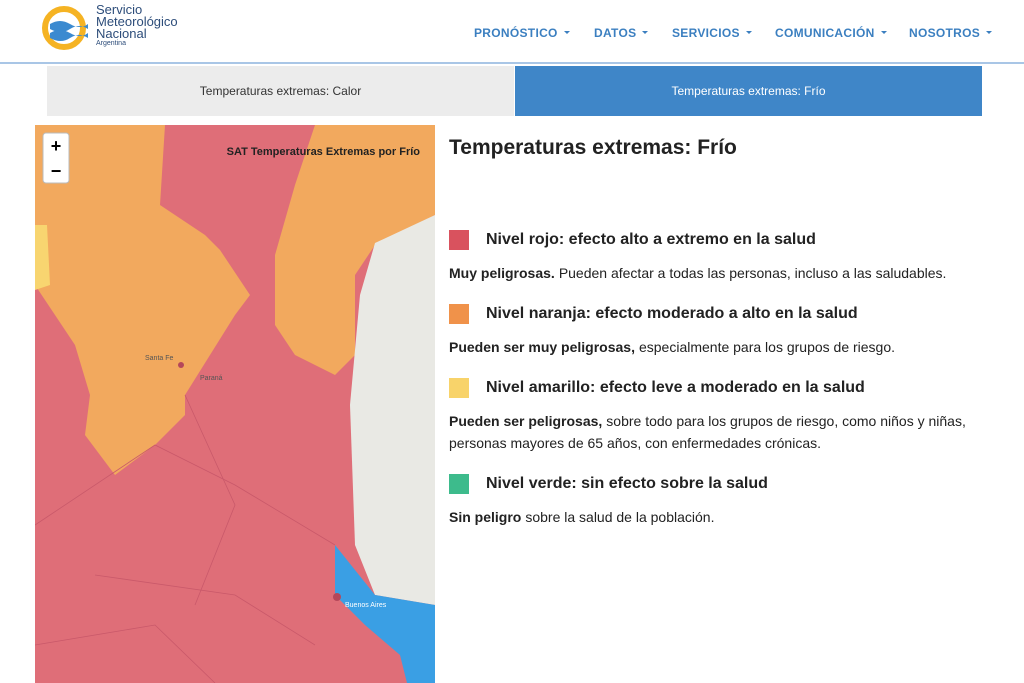 The image size is (1024, 683). What do you see at coordinates (522, 33) in the screenshot?
I see `nav-item: PRONÓSTICO` at bounding box center [522, 33].